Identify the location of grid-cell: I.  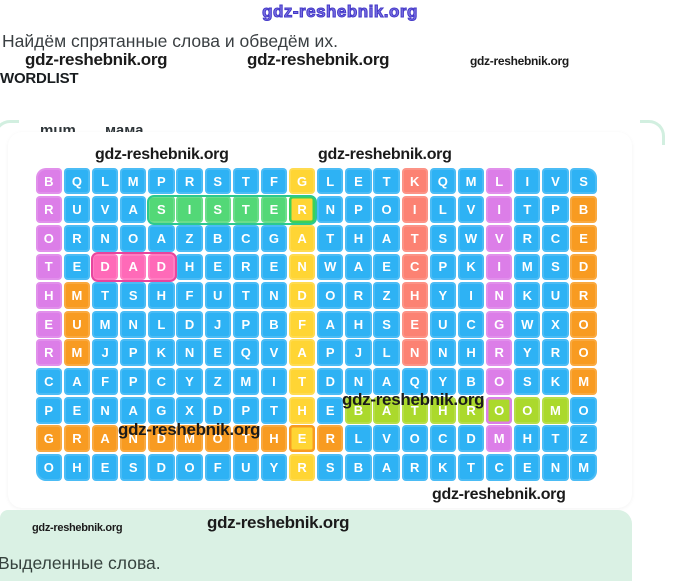
(274, 381).